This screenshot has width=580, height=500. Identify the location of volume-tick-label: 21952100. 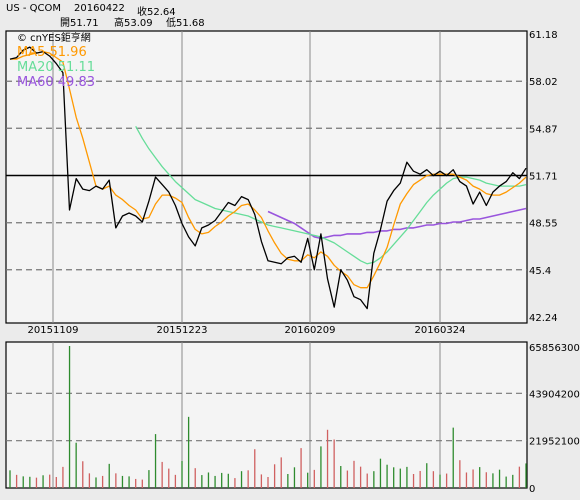
(554, 442).